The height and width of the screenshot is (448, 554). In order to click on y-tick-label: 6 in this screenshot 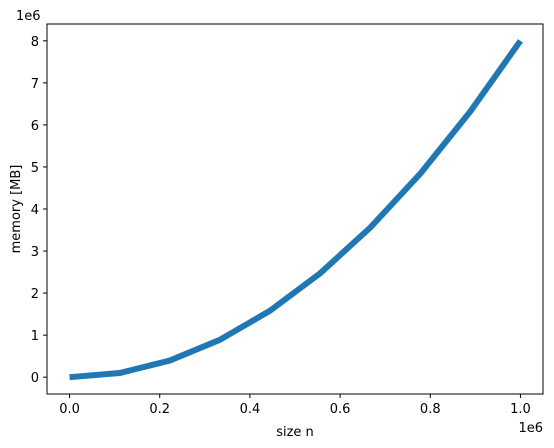, I will do `click(35, 126)`.